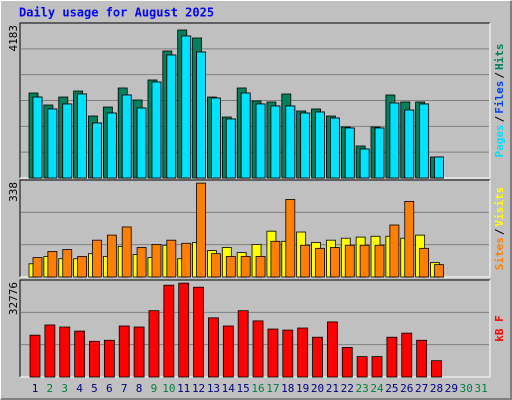 This screenshot has height=400, width=512. I want to click on legend: Sites /Visits, so click(499, 229).